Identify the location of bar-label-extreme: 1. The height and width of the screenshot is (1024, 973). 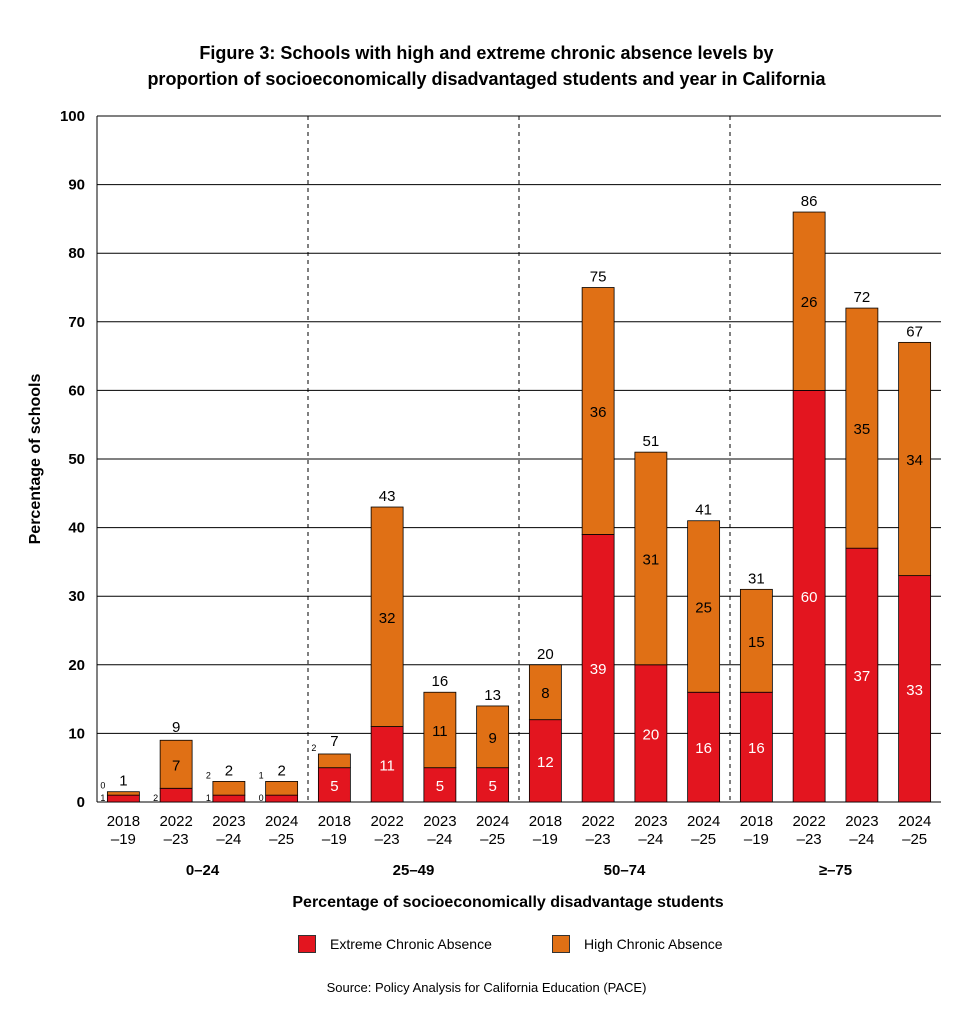
(102, 798).